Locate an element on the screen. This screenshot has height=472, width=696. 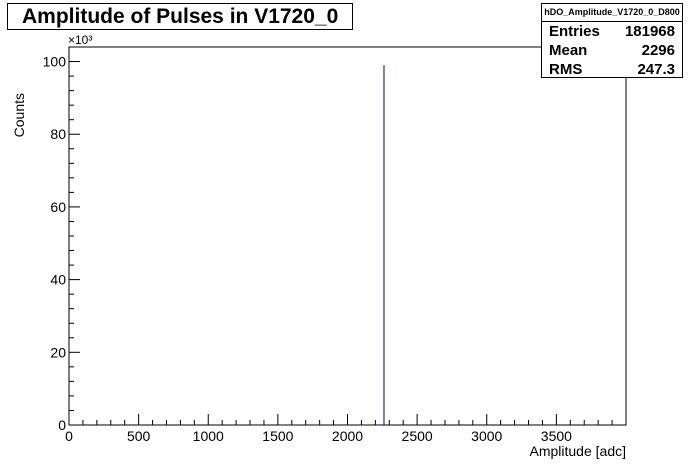
x-tick-label: 2000 is located at coordinates (347, 436).